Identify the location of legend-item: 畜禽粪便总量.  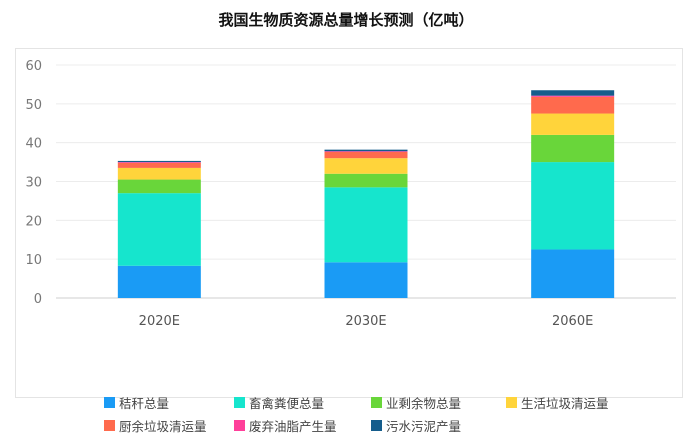
(302, 402).